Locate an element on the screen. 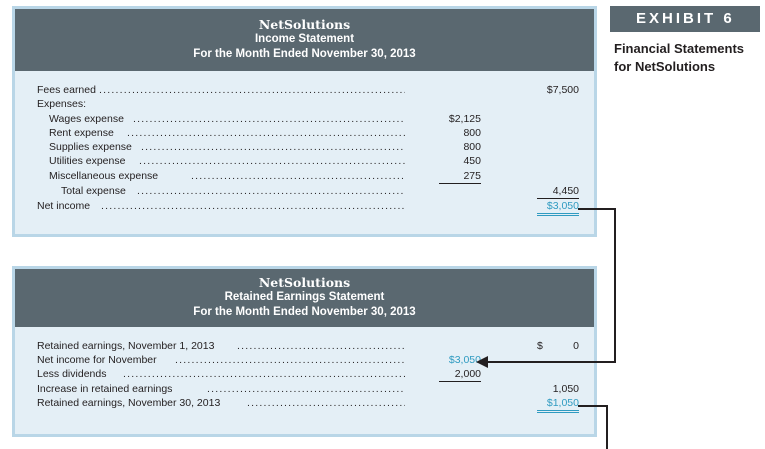 This screenshot has width=765, height=449. net-income-november-label: Net income for November is located at coordinates (97, 360).